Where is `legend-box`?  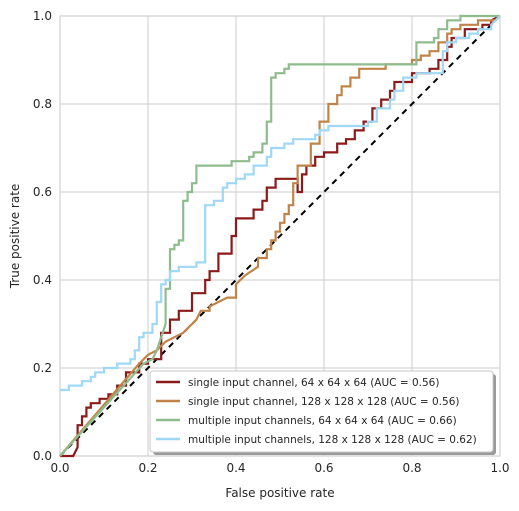
legend-box is located at coordinates (321, 411).